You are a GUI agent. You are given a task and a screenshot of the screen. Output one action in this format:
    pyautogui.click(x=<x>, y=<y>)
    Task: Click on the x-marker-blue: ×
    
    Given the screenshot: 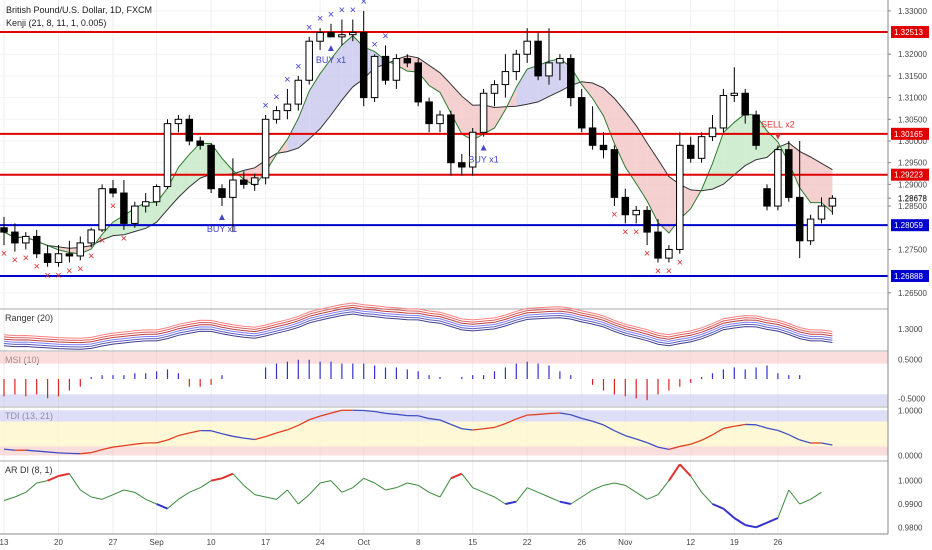 What is the action you would take?
    pyautogui.click(x=287, y=80)
    